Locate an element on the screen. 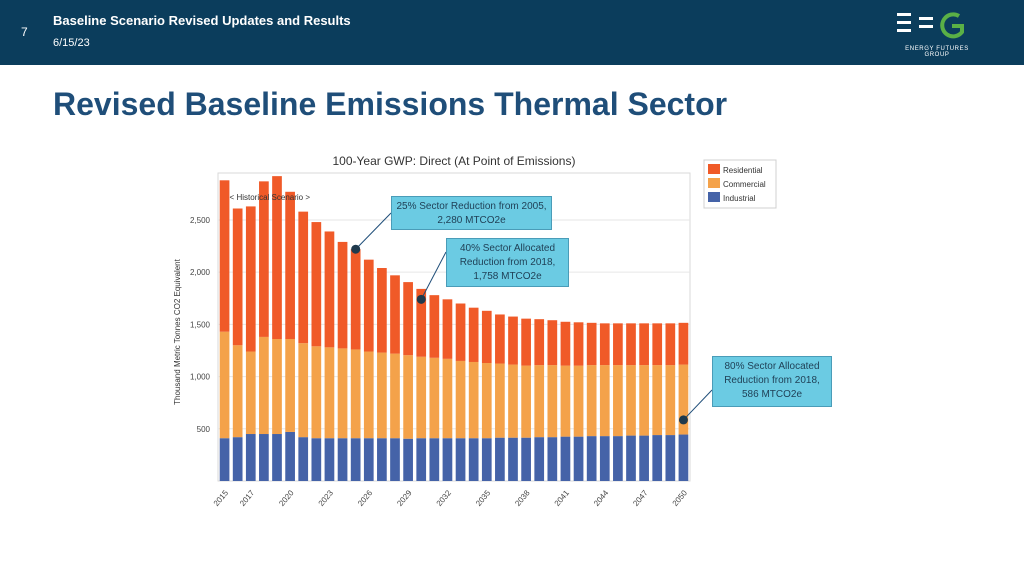 The height and width of the screenshot is (576, 1024). bar-industrial-2043 is located at coordinates (591, 458).